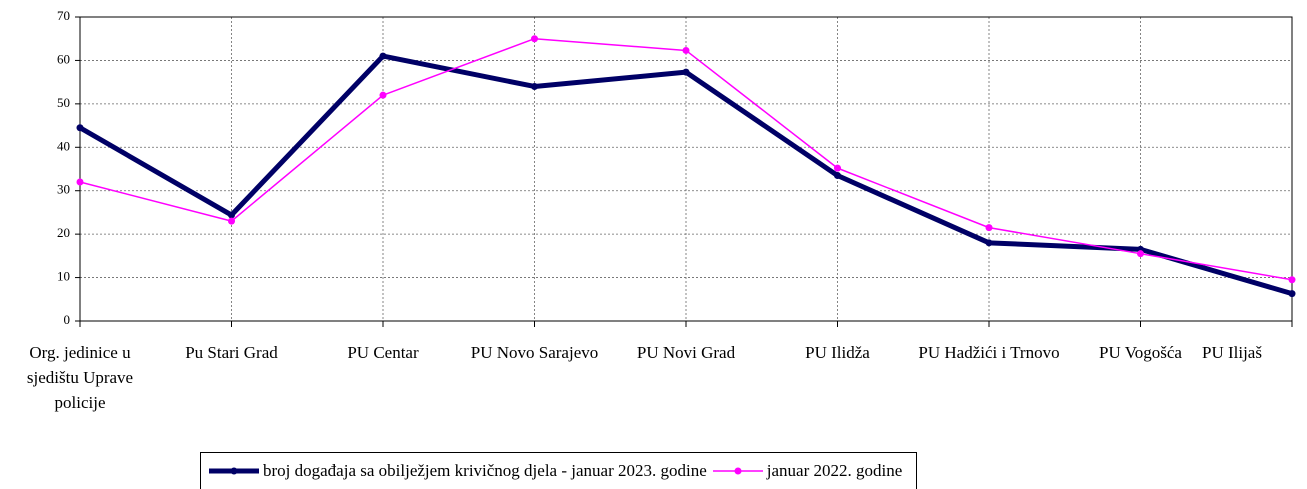  I want to click on legend-item: januar 2022. godine, so click(807, 471).